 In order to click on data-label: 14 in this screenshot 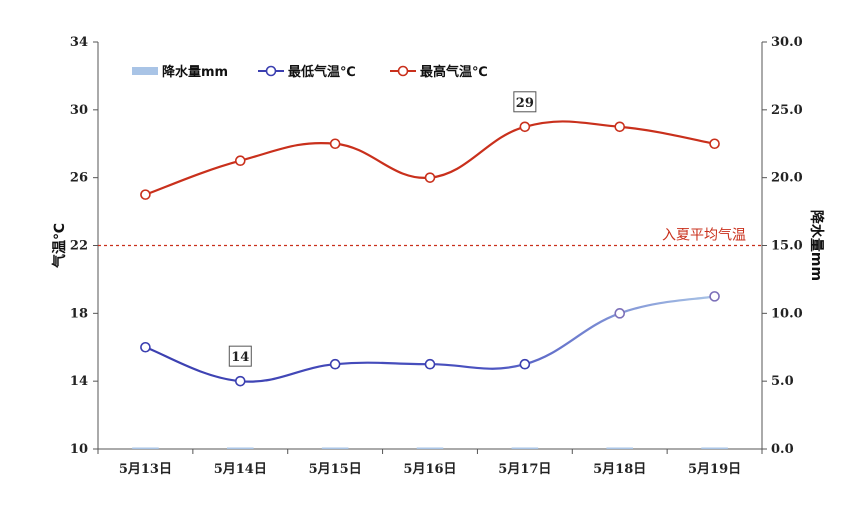, I will do `click(240, 357)`.